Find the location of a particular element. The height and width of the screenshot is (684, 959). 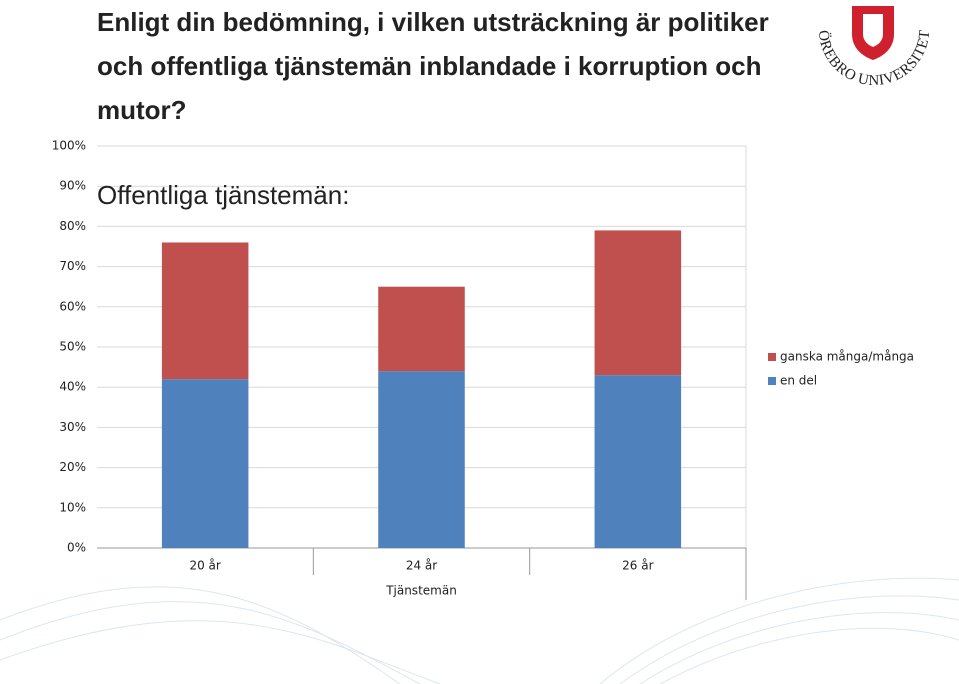

x-axis-label: Tjänstemän is located at coordinates (421, 591).